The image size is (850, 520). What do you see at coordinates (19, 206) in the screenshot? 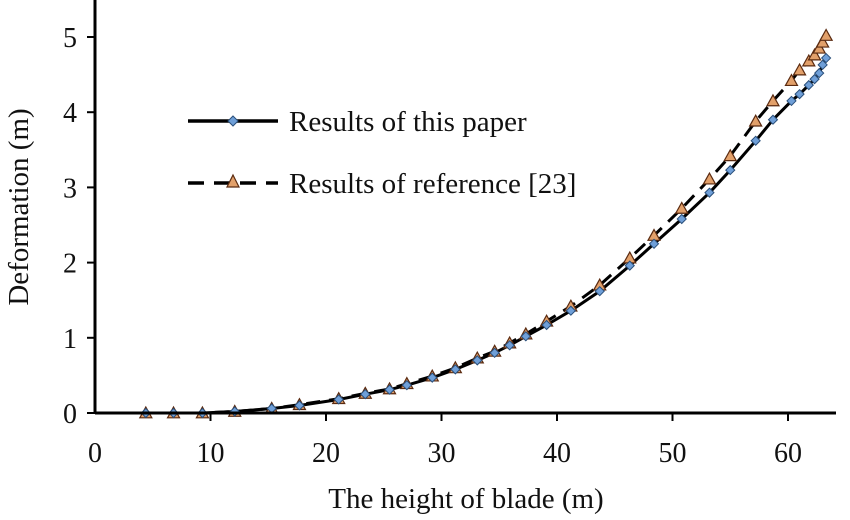
I see `y-axis-title: Deformation (m)` at bounding box center [19, 206].